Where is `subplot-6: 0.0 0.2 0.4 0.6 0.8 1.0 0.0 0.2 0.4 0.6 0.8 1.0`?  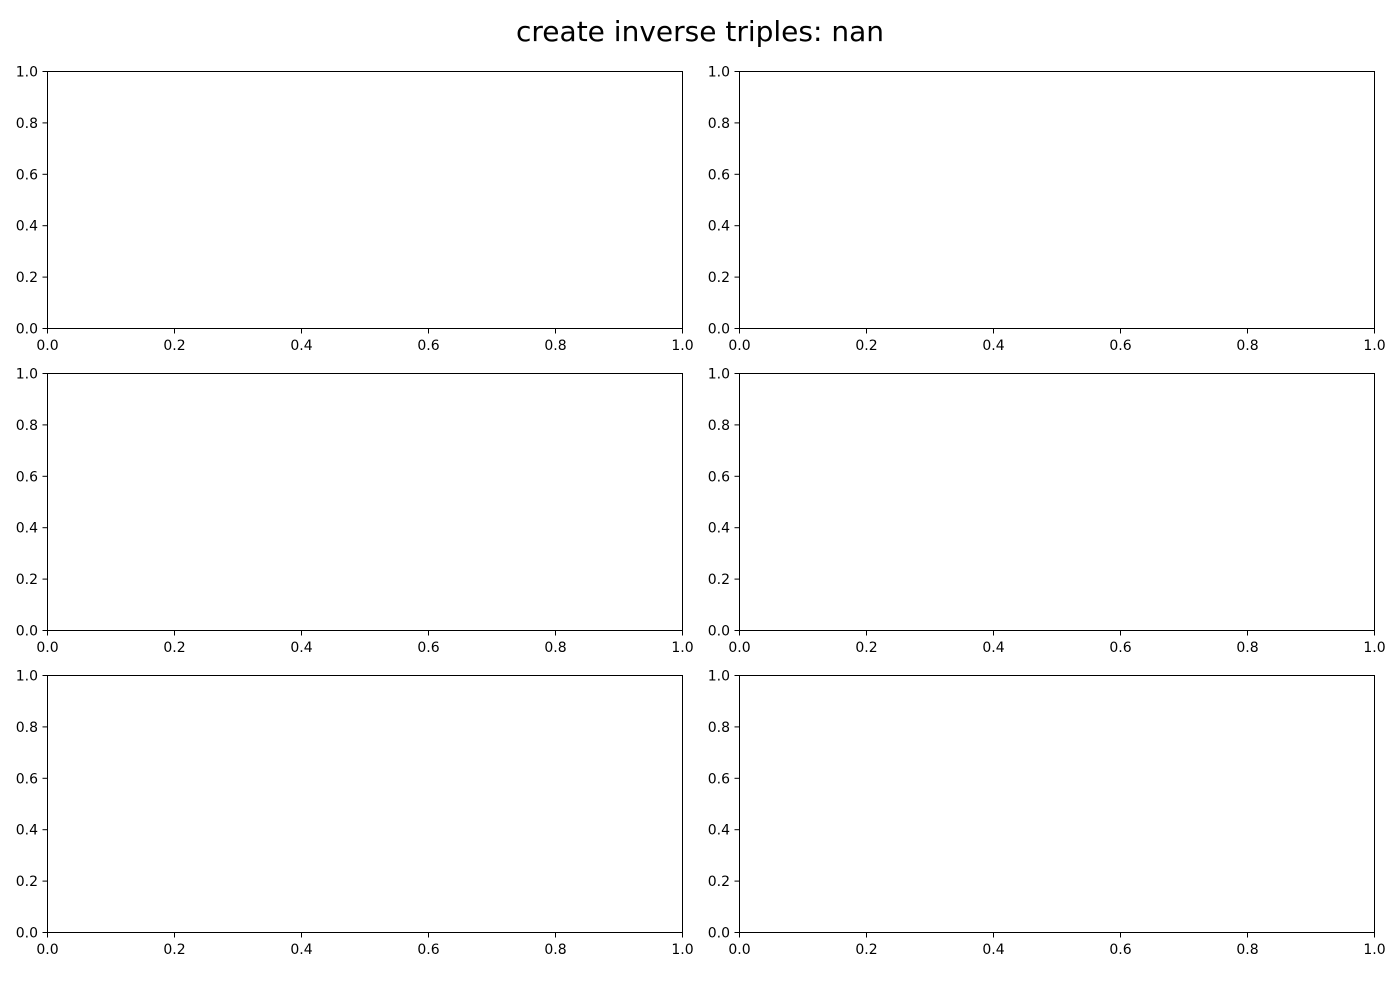 subplot-6: 0.0 0.2 0.4 0.6 0.8 1.0 0.0 0.2 0.4 0.6 0.8 1.0 is located at coordinates (1047, 814).